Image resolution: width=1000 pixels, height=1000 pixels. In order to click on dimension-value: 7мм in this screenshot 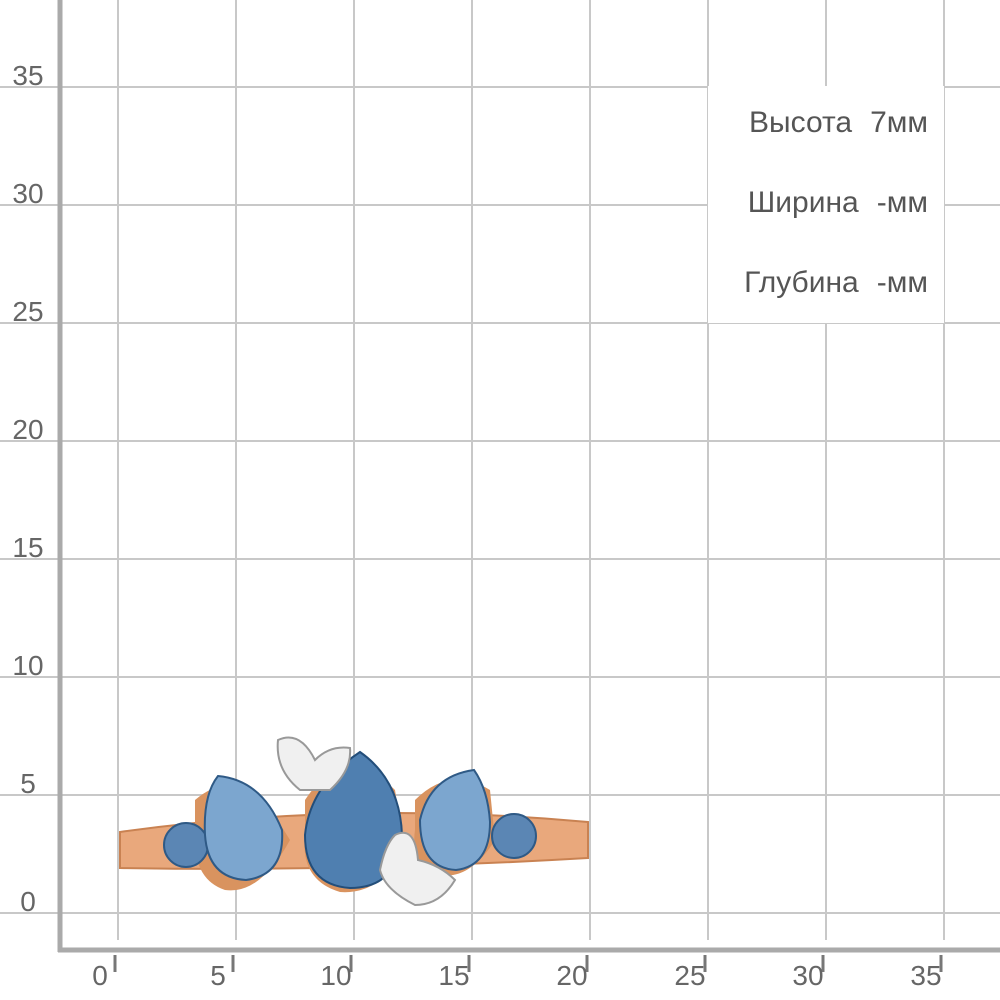, I will do `click(899, 122)`.